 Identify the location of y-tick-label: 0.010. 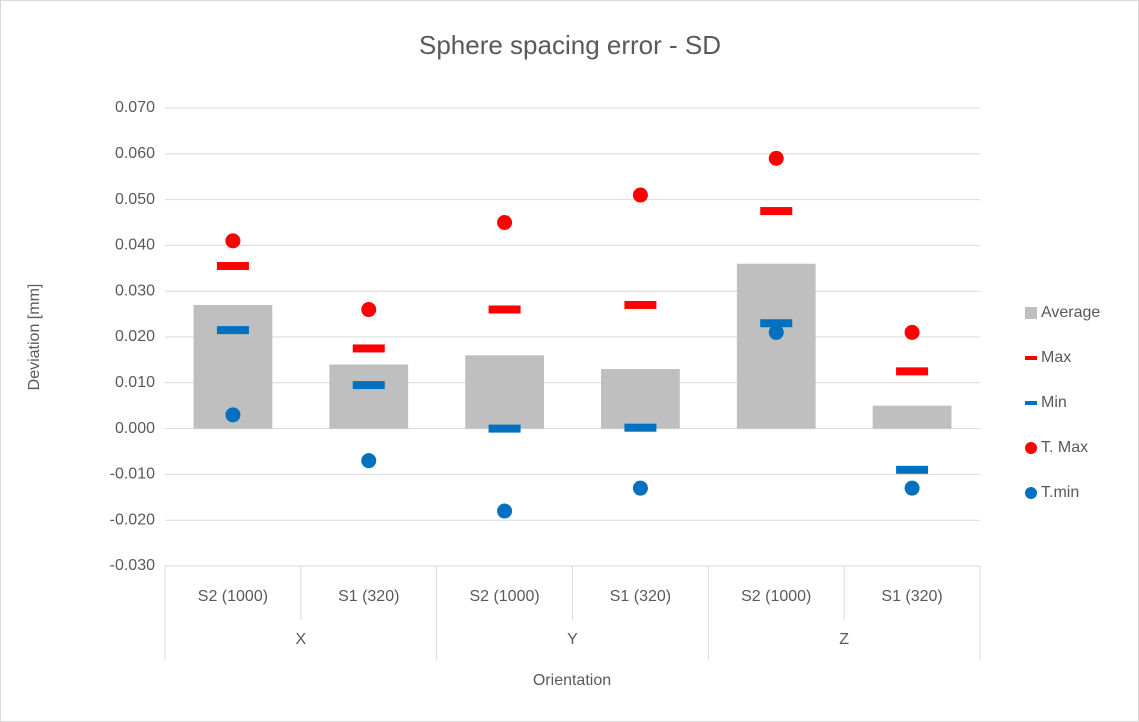
(135, 382).